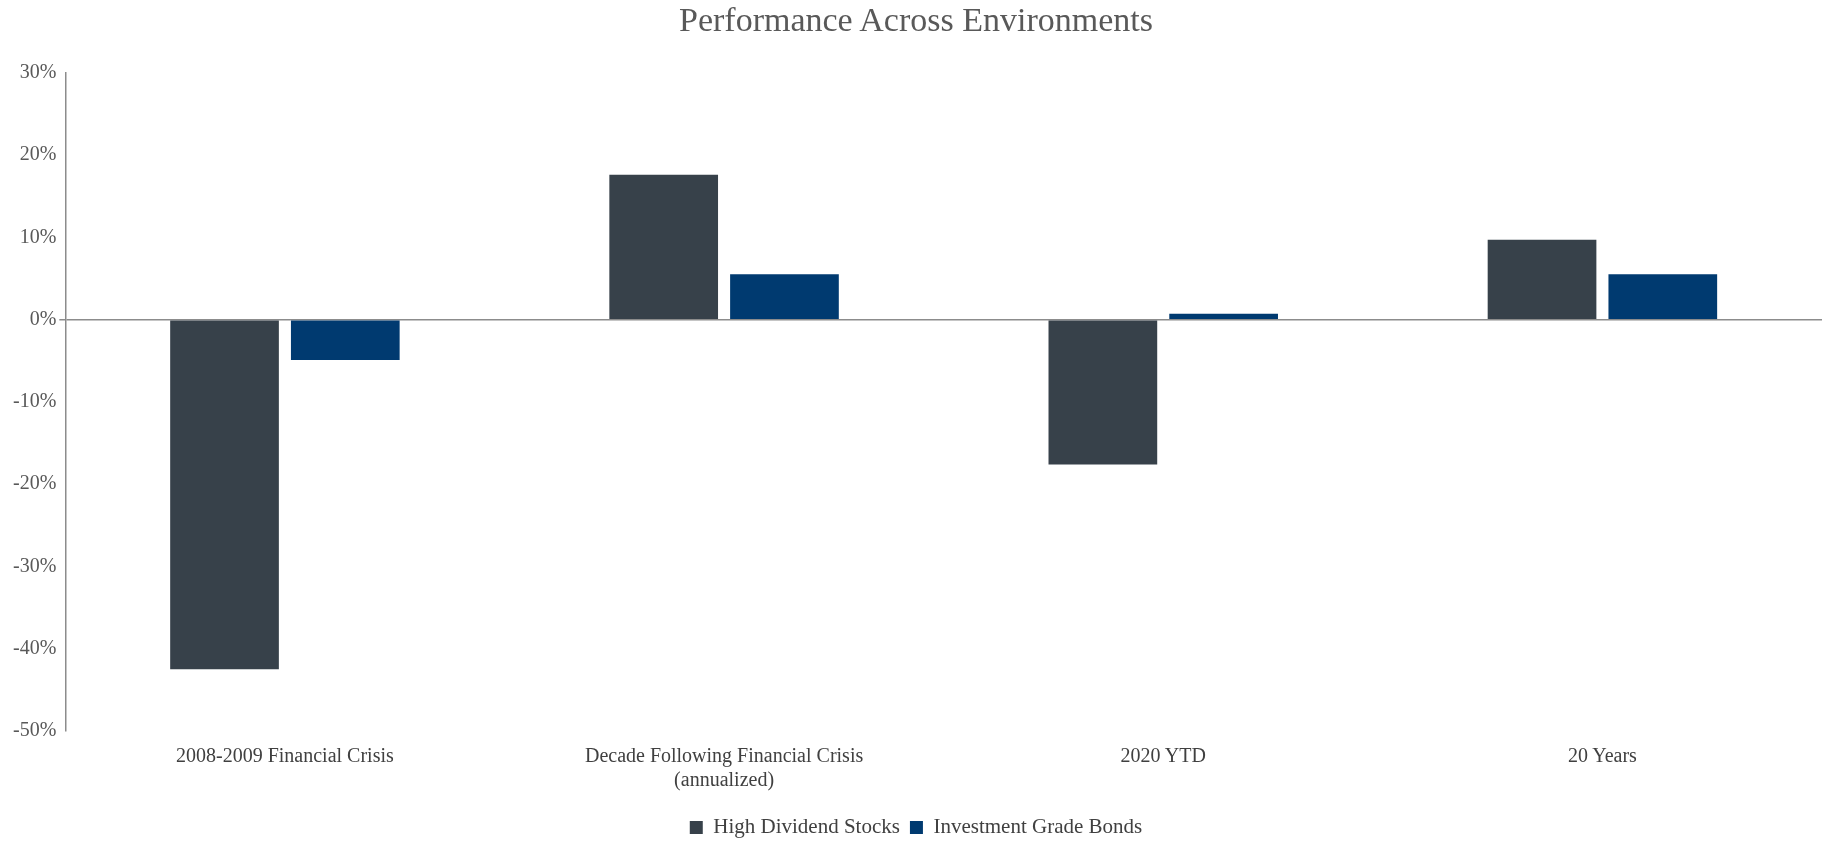 Image resolution: width=1832 pixels, height=848 pixels. I want to click on y-tick-label: -40%, so click(34, 646).